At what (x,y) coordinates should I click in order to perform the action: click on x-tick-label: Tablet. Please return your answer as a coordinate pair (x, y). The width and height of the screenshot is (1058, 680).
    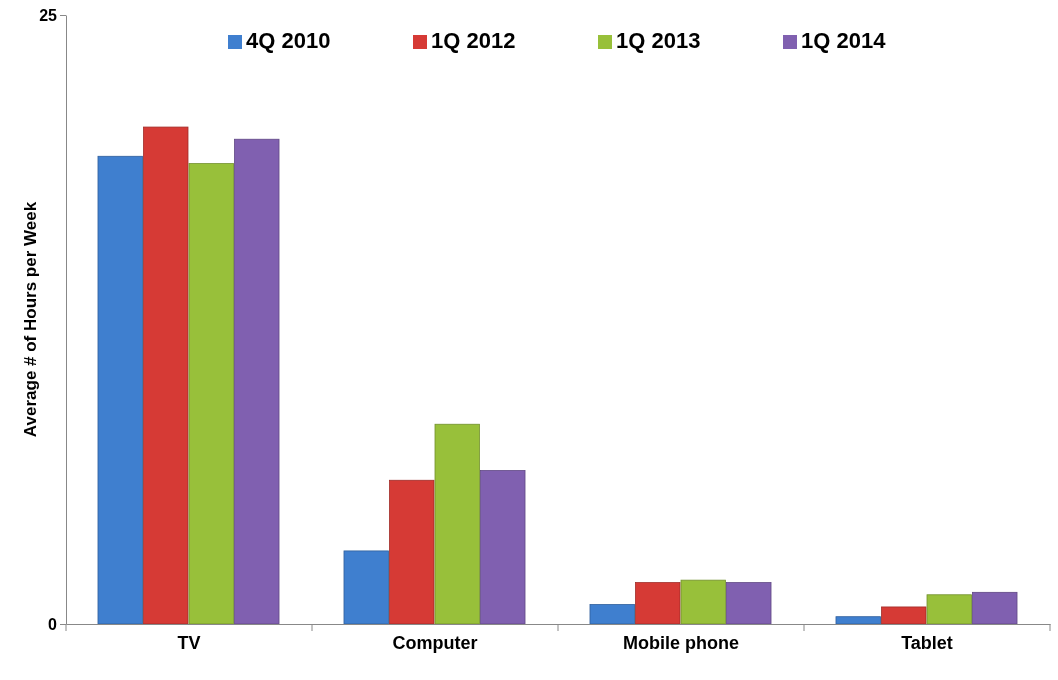
    Looking at the image, I should click on (927, 642).